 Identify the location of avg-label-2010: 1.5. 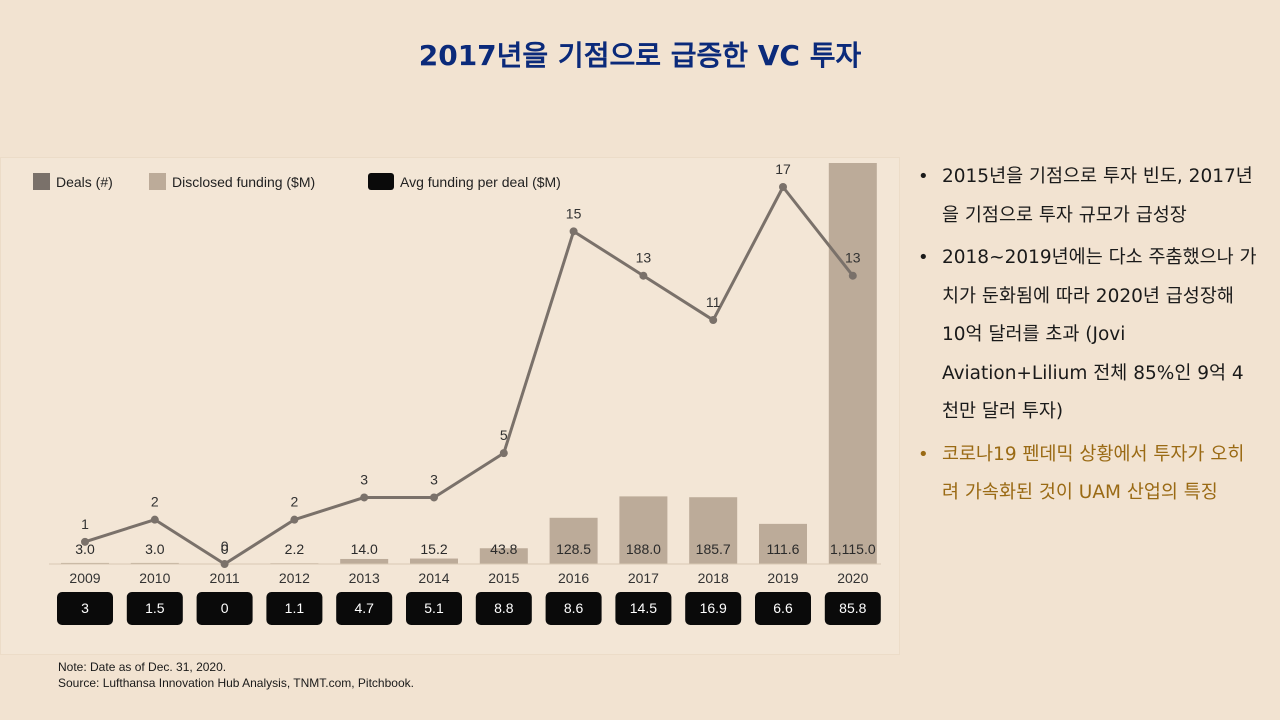
(155, 608).